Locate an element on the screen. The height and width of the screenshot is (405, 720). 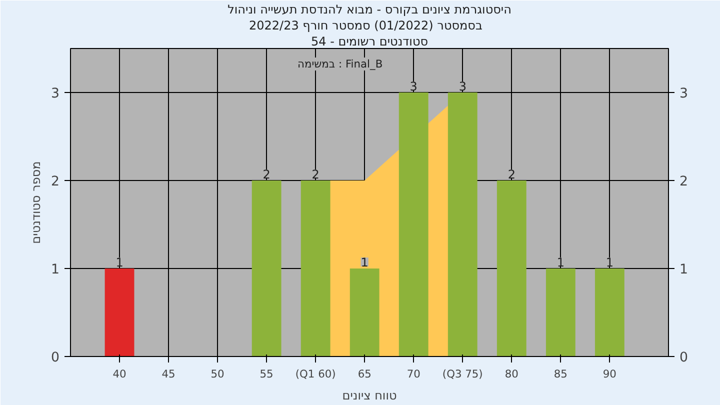
chart-title: היסטוגרמת ציונים בקורס - מבוא להנדסת תעשייה וניהול is located at coordinates (370, 9).